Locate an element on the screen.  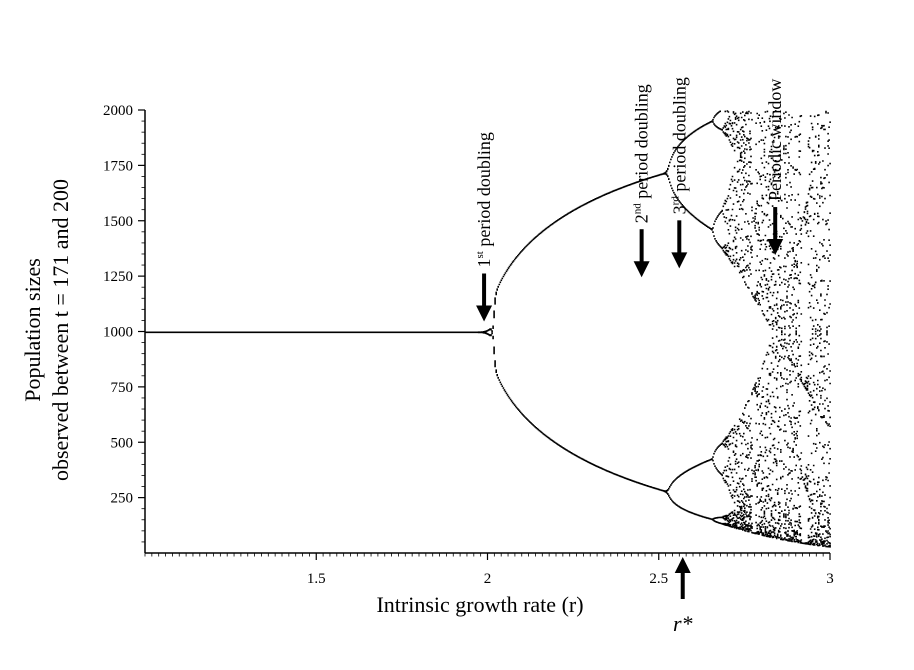
annotation-arrow-2-head is located at coordinates (641, 269).